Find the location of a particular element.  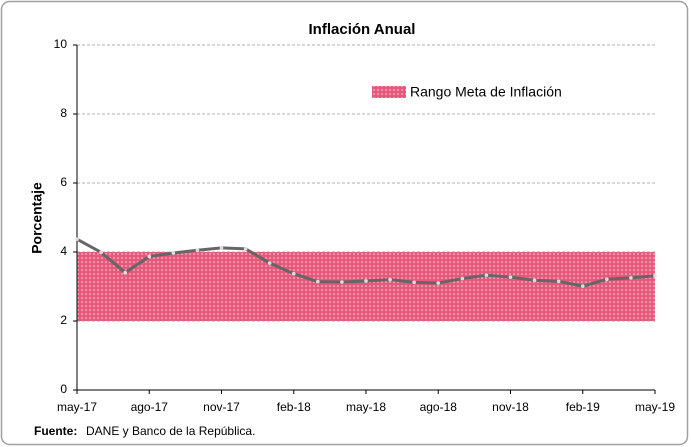

y-tick-label: 6 is located at coordinates (63, 182).